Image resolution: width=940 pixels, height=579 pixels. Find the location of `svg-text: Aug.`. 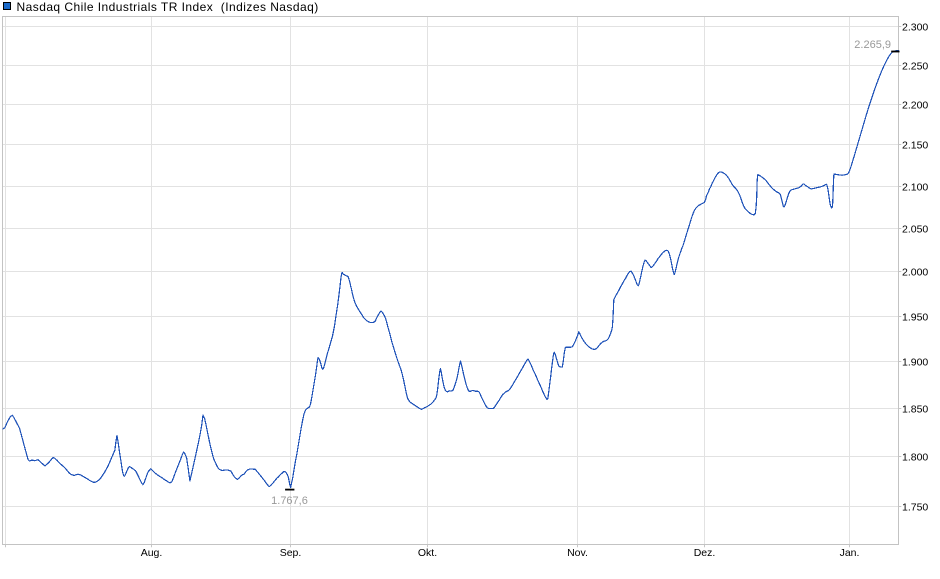

svg-text: Aug. is located at coordinates (152, 553).